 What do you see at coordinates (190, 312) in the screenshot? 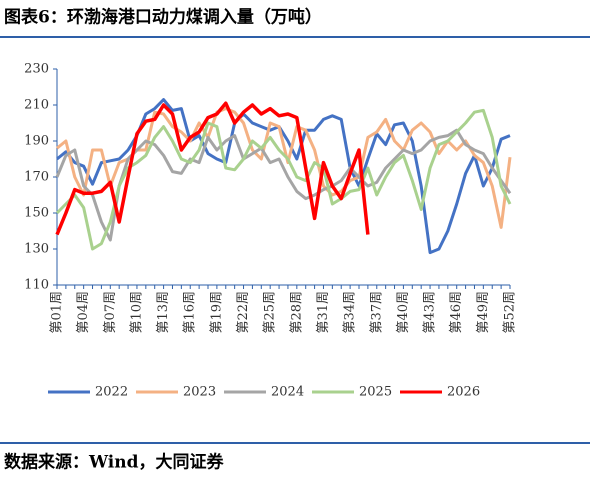
I see `x-tick-label: 第16周` at bounding box center [190, 312].